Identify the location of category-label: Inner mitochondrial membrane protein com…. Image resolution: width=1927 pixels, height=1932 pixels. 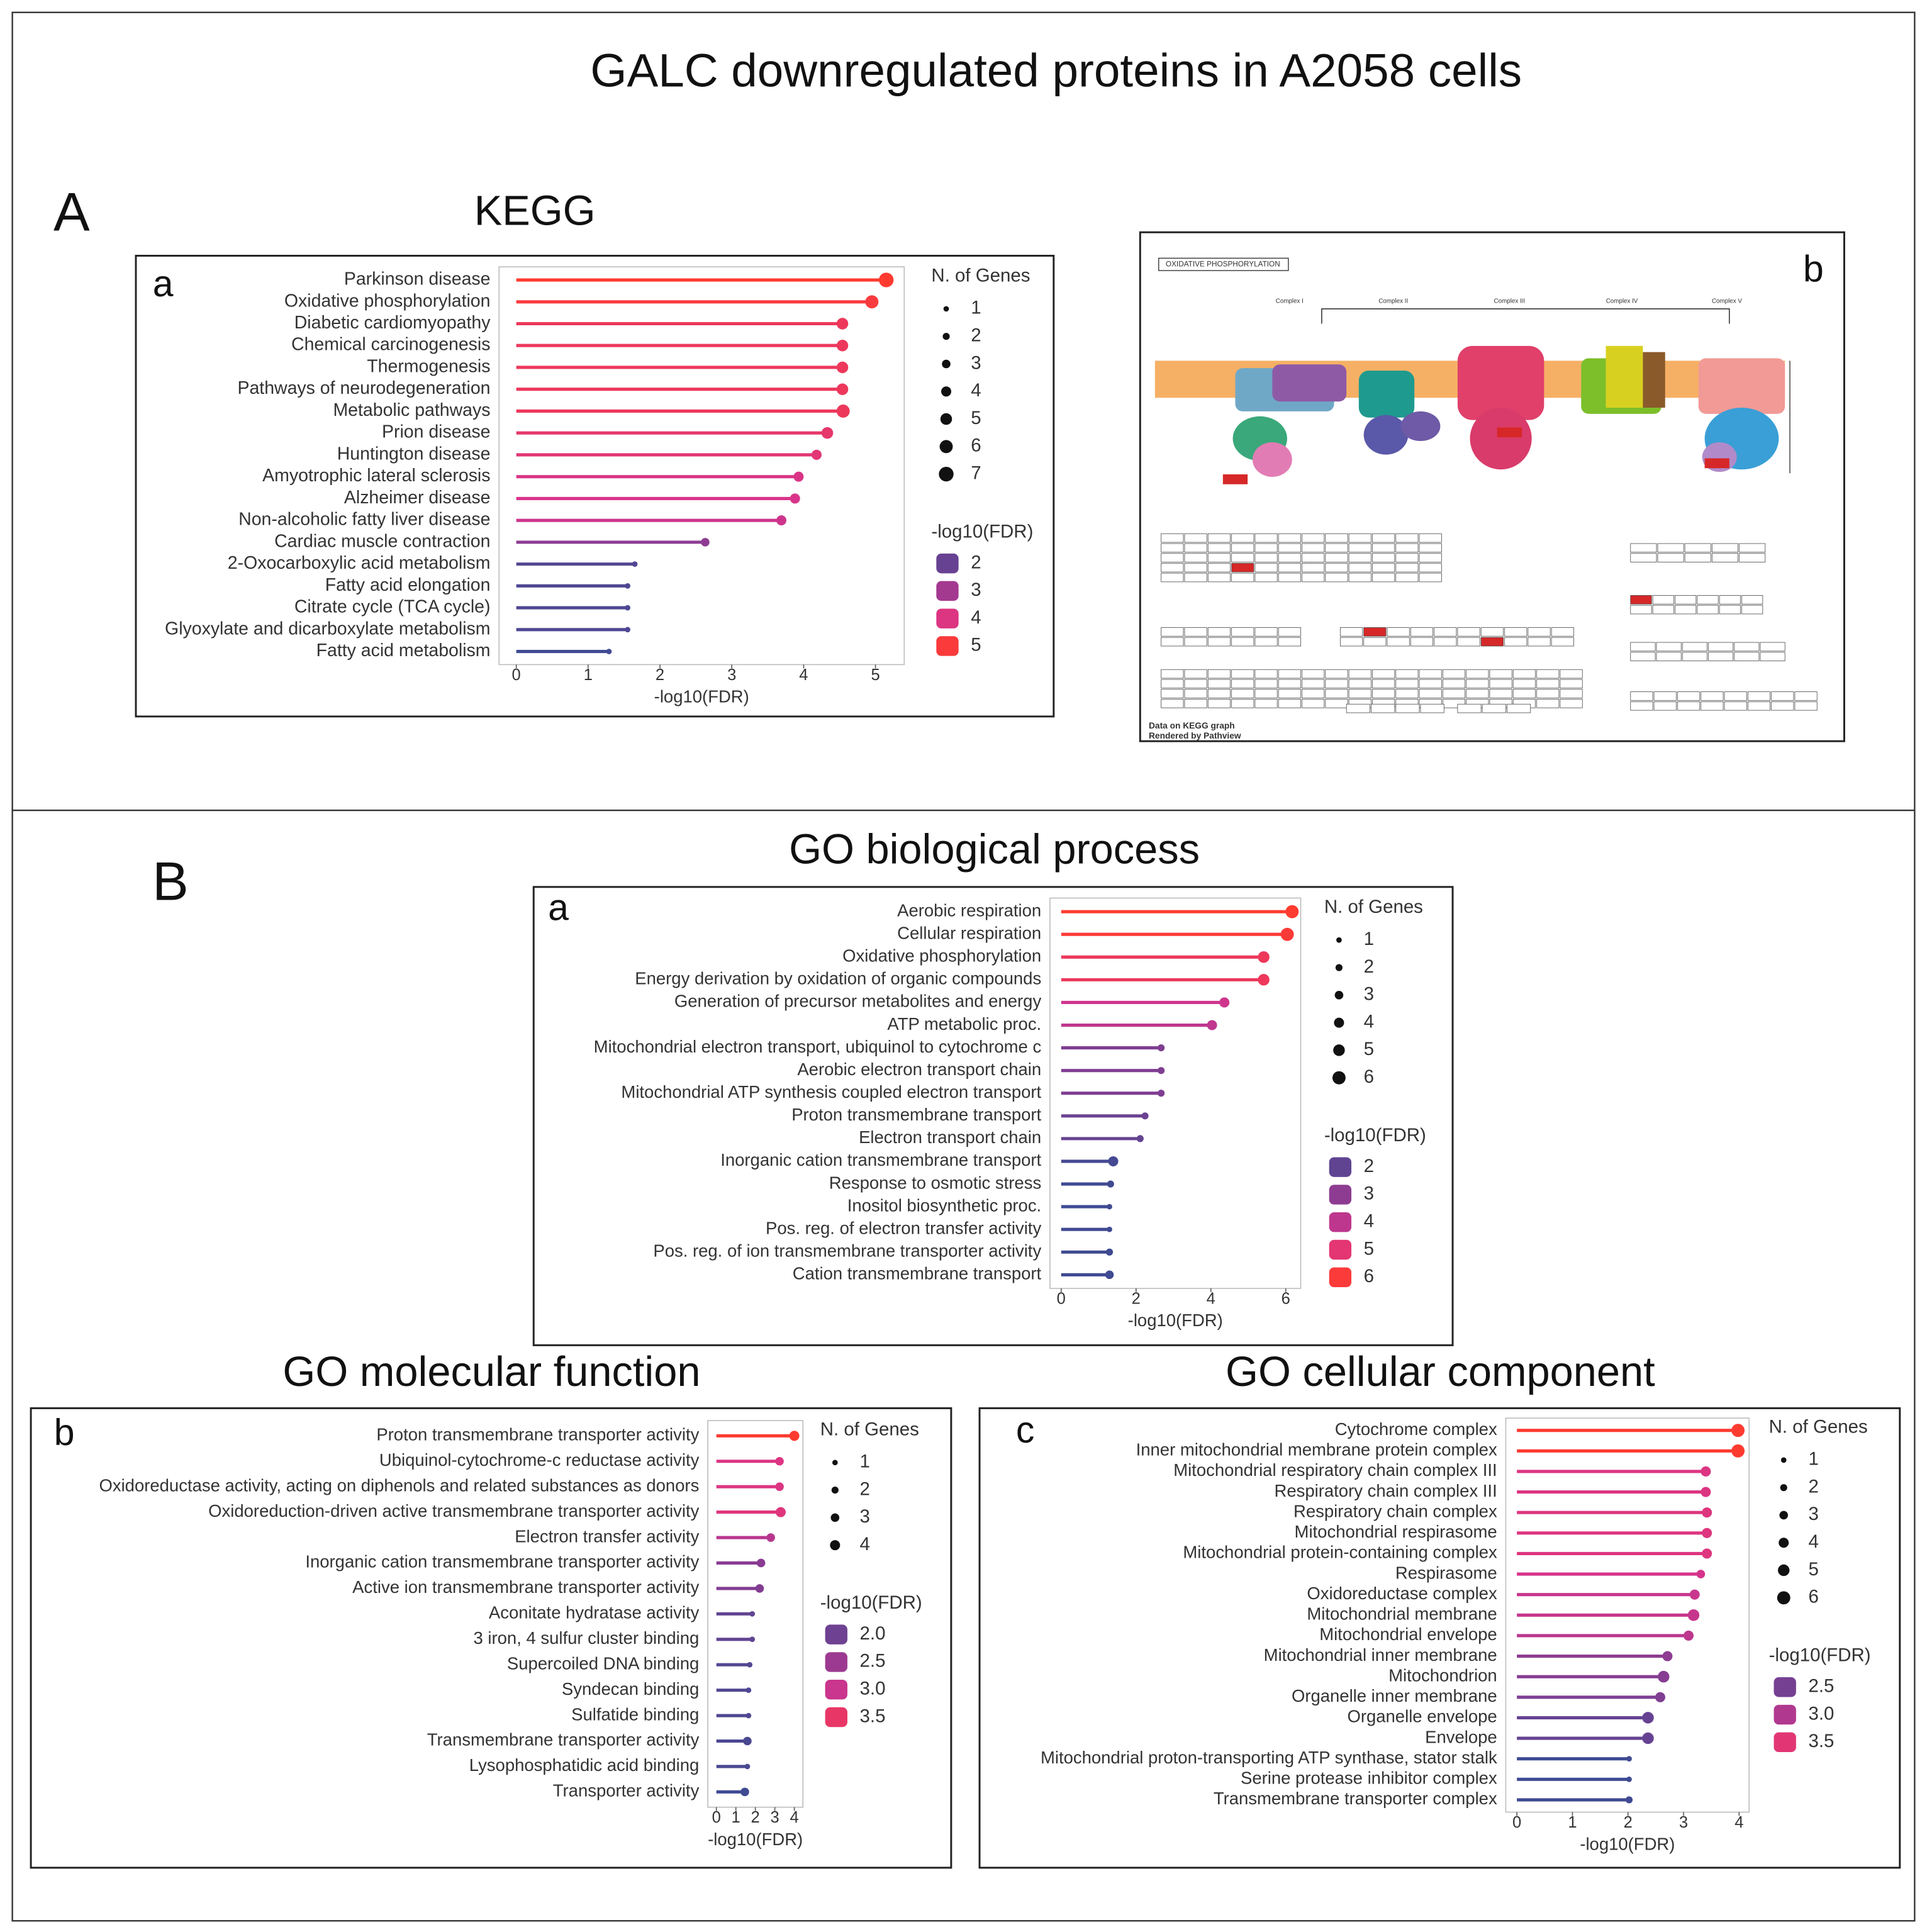
(1317, 1450).